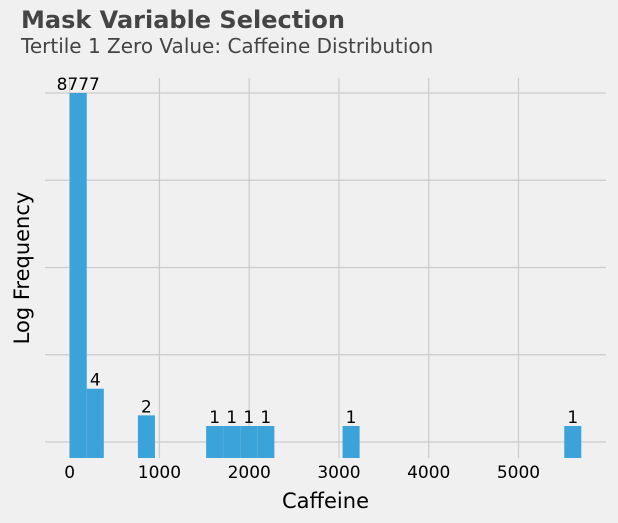 This screenshot has height=523, width=618. What do you see at coordinates (338, 473) in the screenshot?
I see `x-tick-label: 3000` at bounding box center [338, 473].